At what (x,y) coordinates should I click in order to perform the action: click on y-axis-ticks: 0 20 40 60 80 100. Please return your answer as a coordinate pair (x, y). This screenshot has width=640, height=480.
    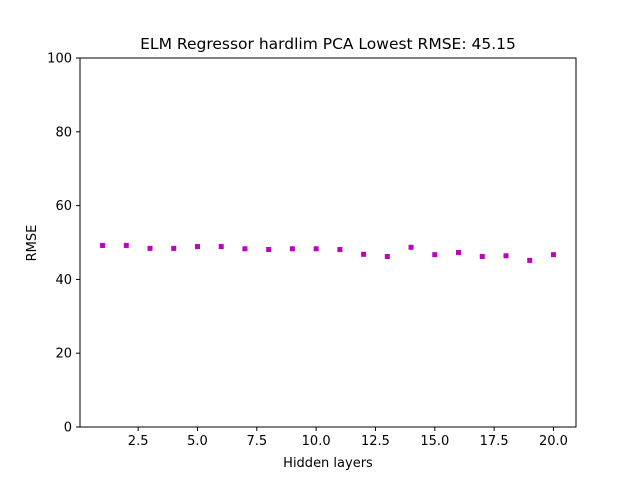
    Looking at the image, I should click on (63, 244).